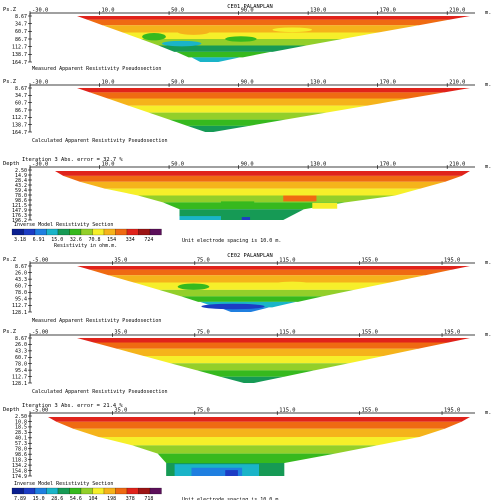  I want to click on x-tick-label: 35.0, so click(120, 333).